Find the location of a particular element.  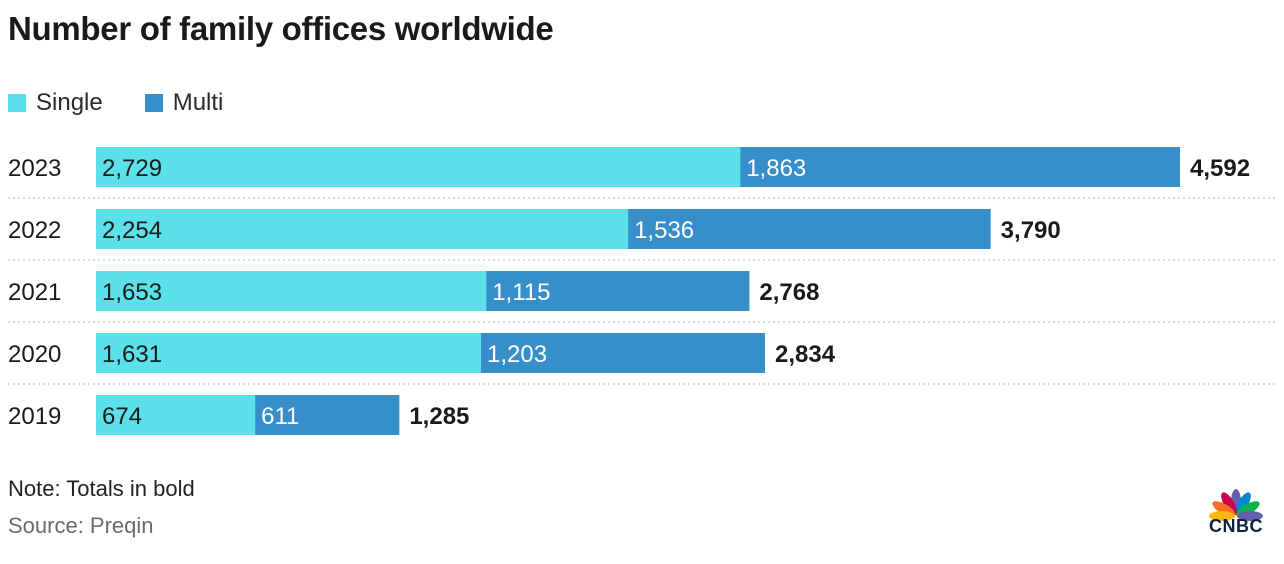

chart-note: Note: Totals in bold is located at coordinates (101, 488).